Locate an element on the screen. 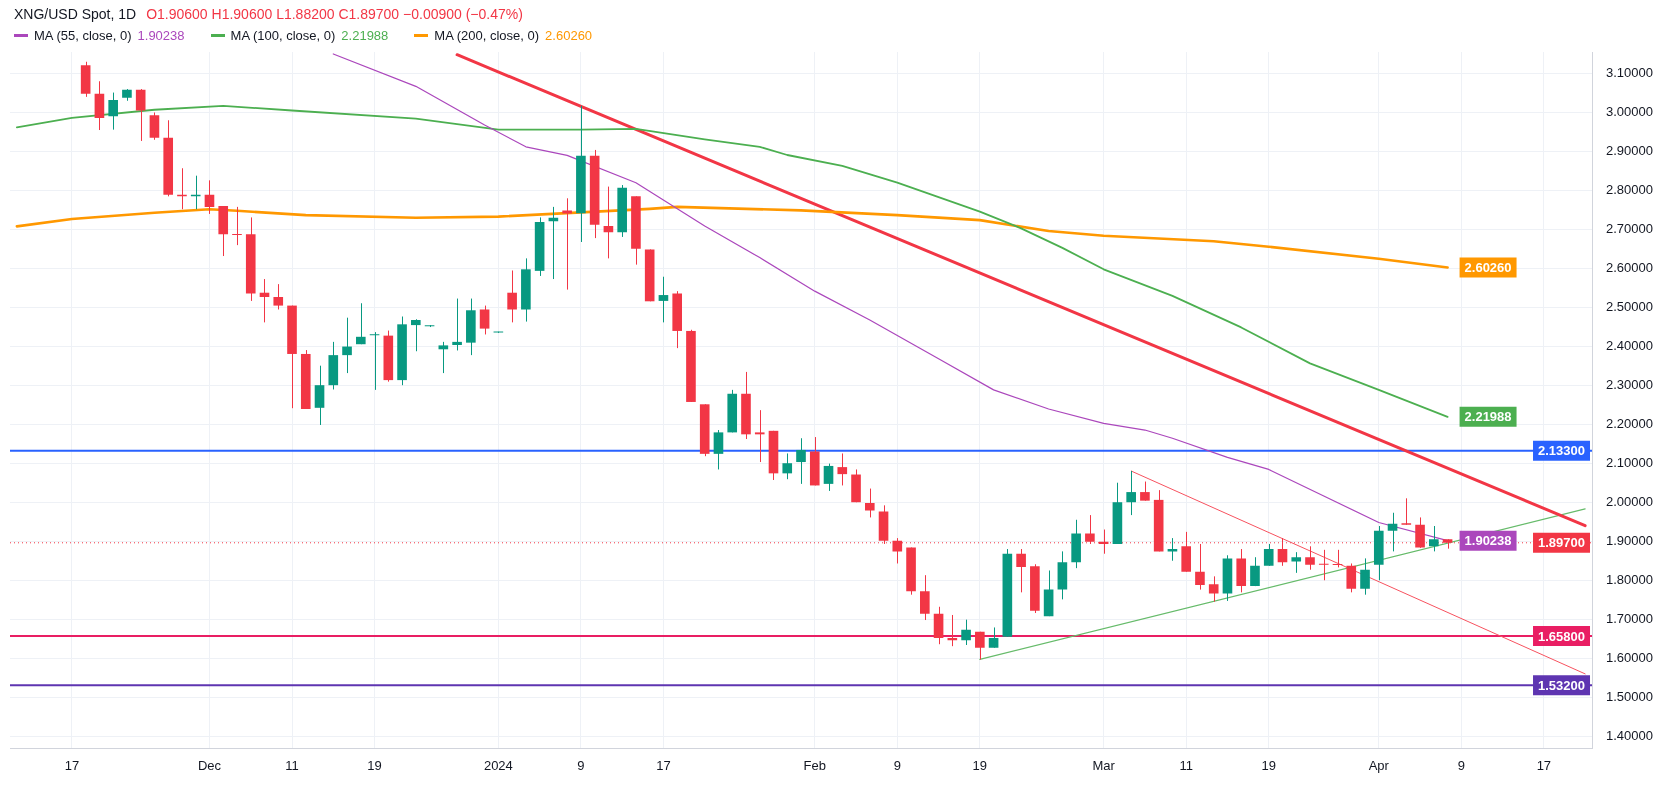 Image resolution: width=1675 pixels, height=810 pixels. y-tick-label: 2.30000 is located at coordinates (1630, 385).